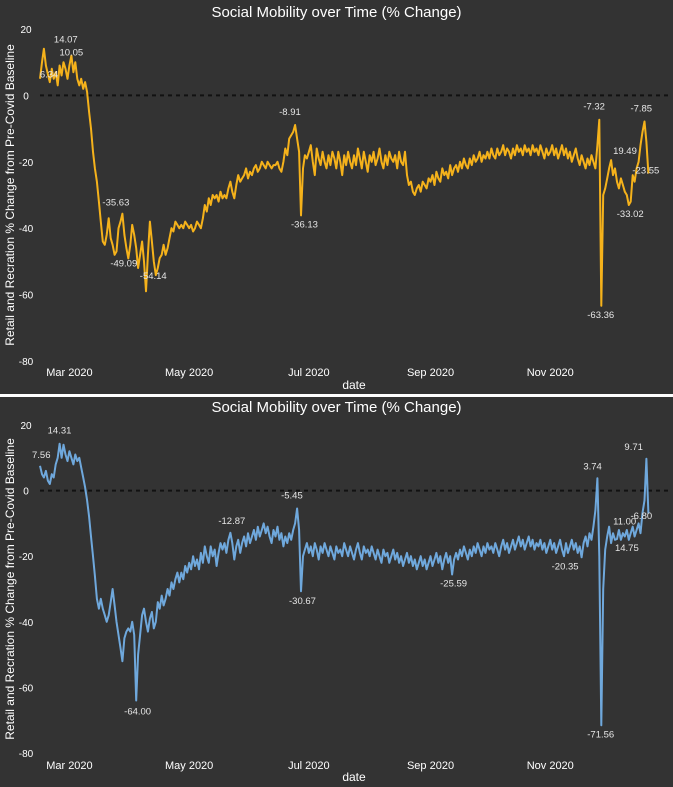  What do you see at coordinates (71, 52) in the screenshot?
I see `data-label: 10.05` at bounding box center [71, 52].